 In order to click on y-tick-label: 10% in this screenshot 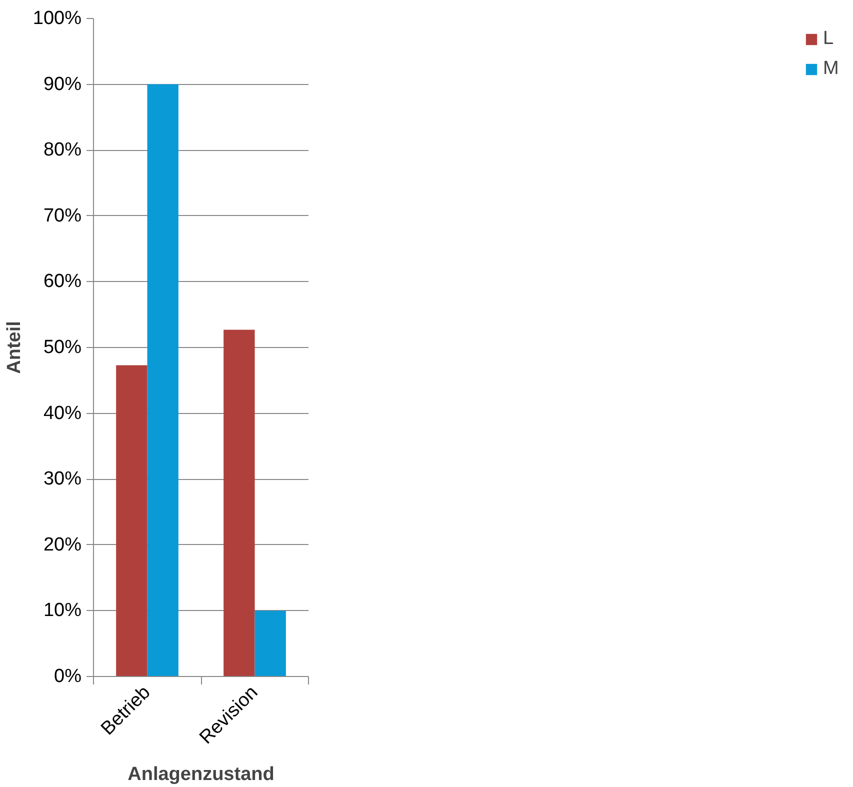, I will do `click(62, 611)`.